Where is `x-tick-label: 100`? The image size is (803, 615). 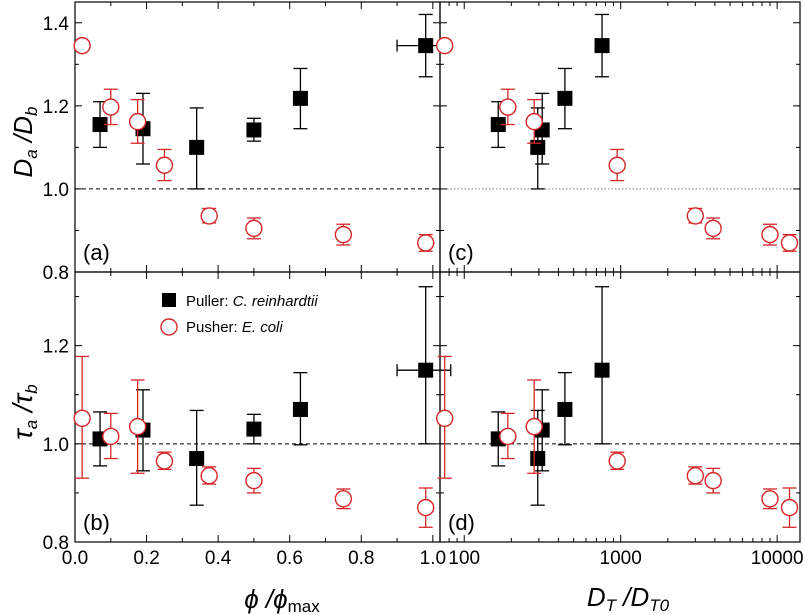
x-tick-label: 100 is located at coordinates (464, 558).